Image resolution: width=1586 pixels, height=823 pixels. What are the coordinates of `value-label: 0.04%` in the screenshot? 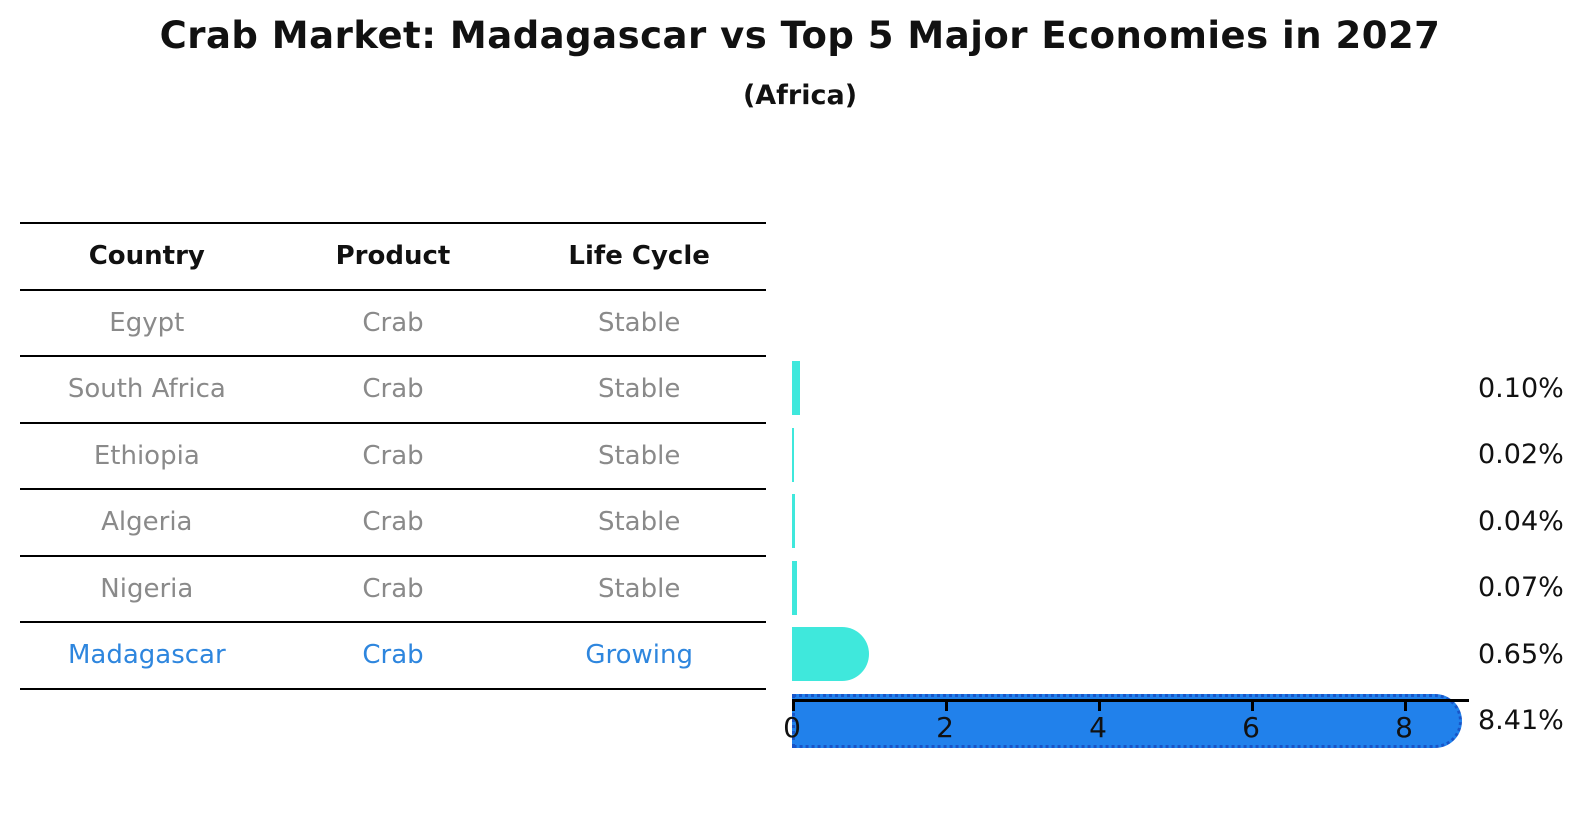 It's located at (1521, 521).